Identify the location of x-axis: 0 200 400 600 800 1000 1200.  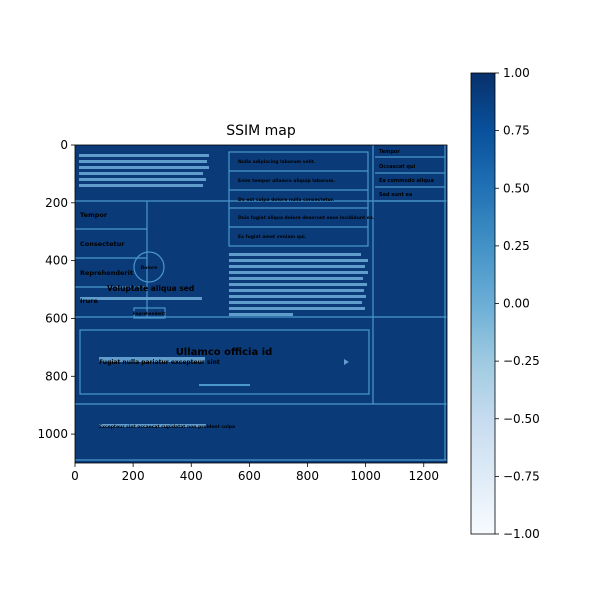
(255, 473).